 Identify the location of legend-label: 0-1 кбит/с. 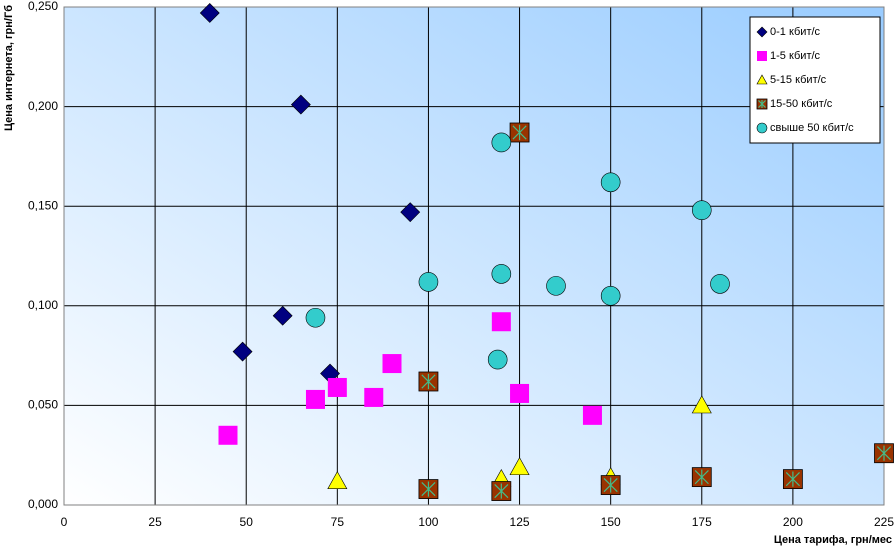
(795, 32).